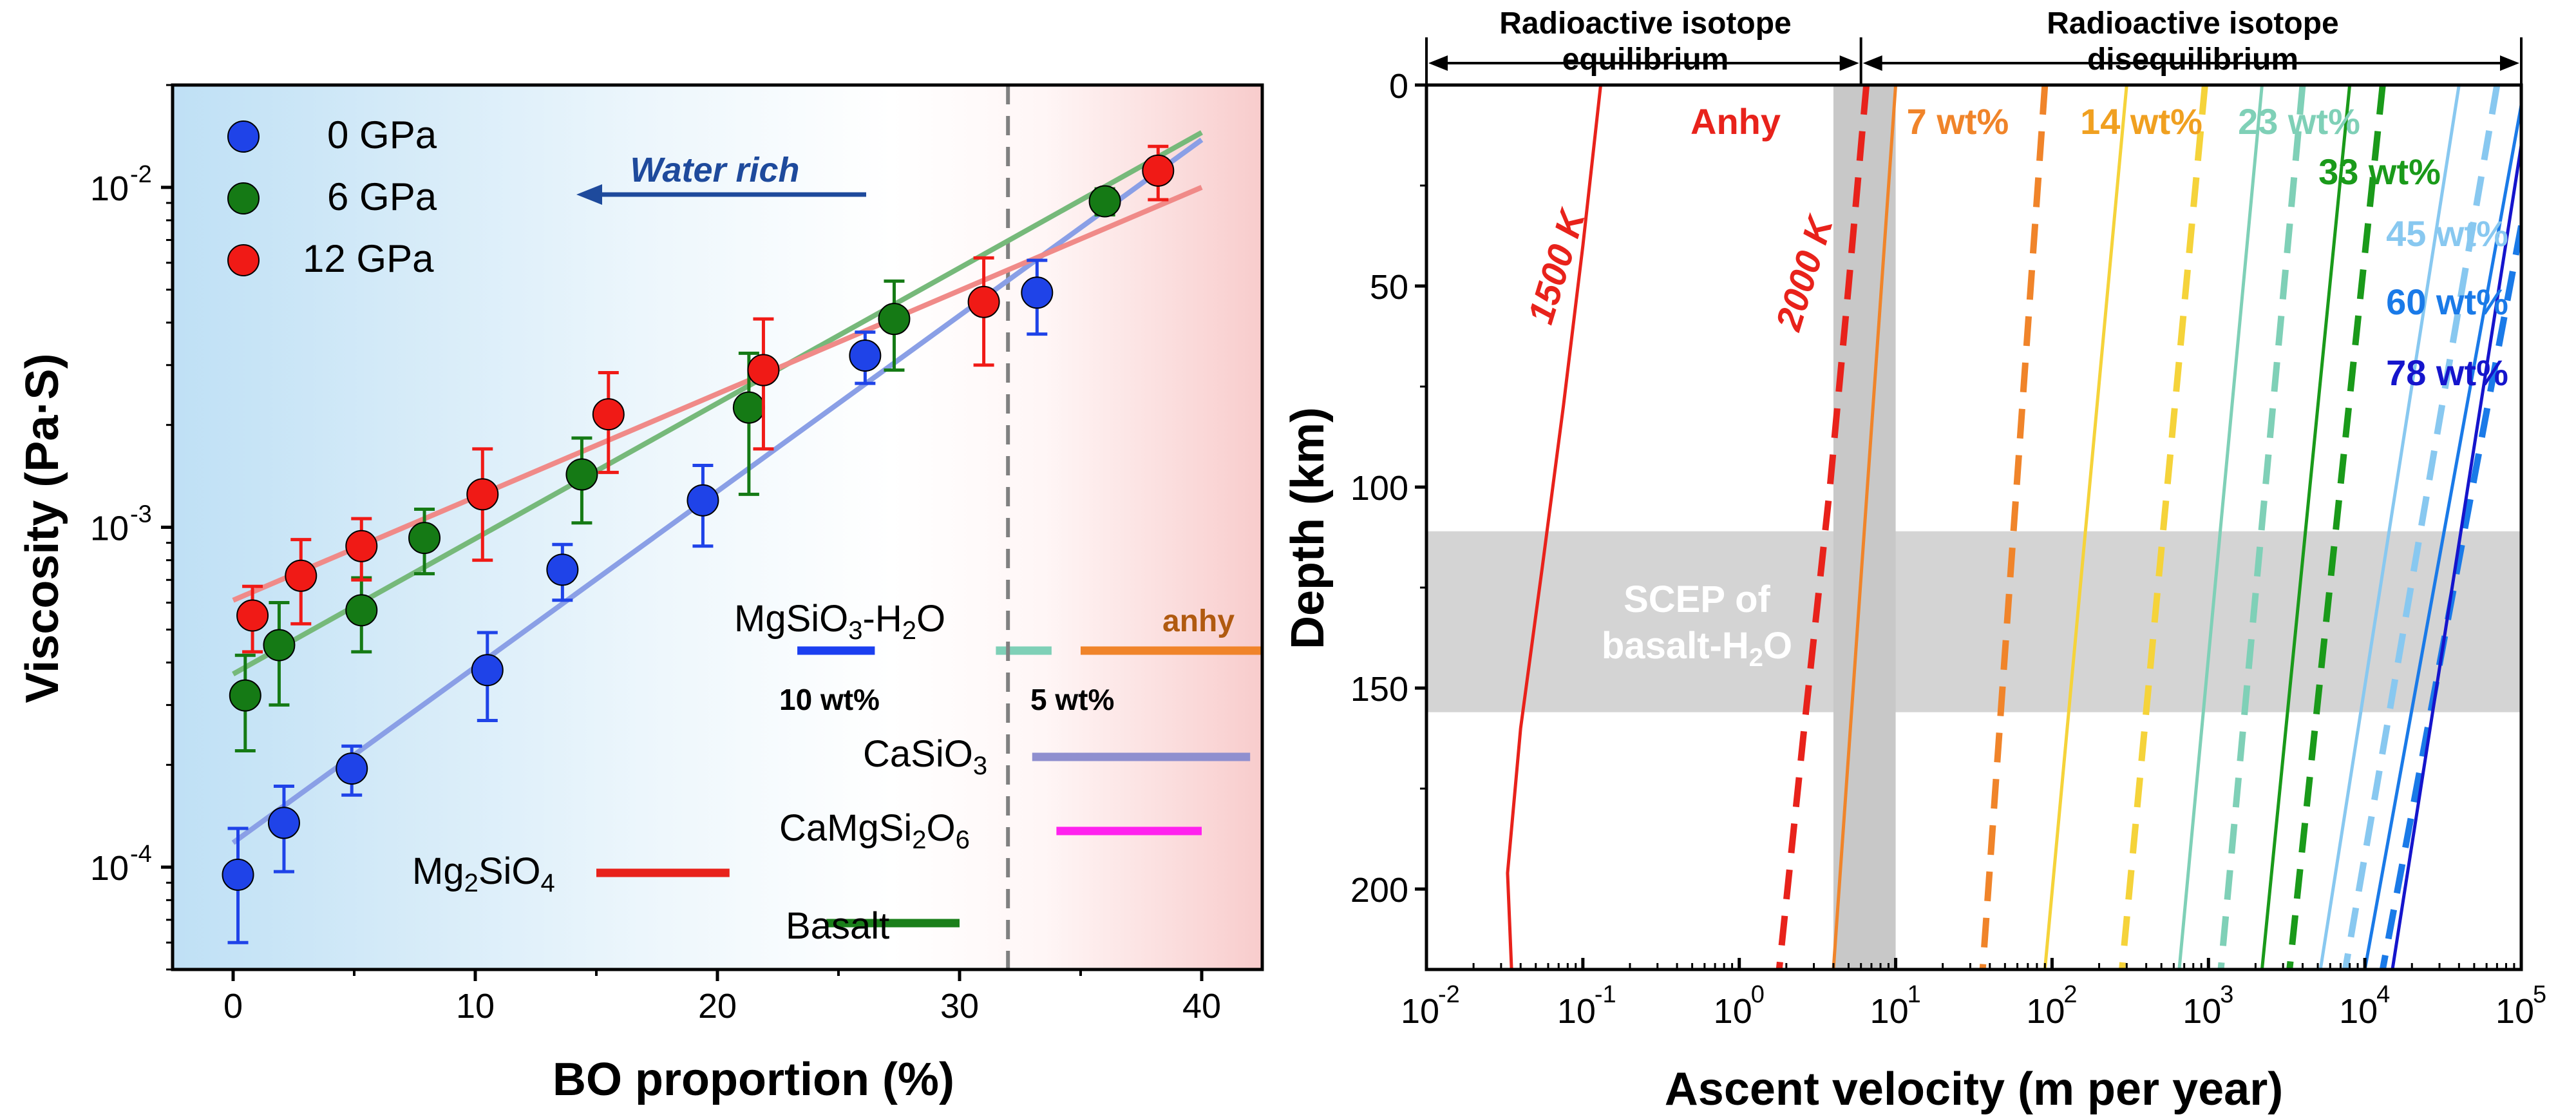 This screenshot has height=1117, width=2576. Describe the element at coordinates (141, 174) in the screenshot. I see `y-tick-exponent: -2` at that location.